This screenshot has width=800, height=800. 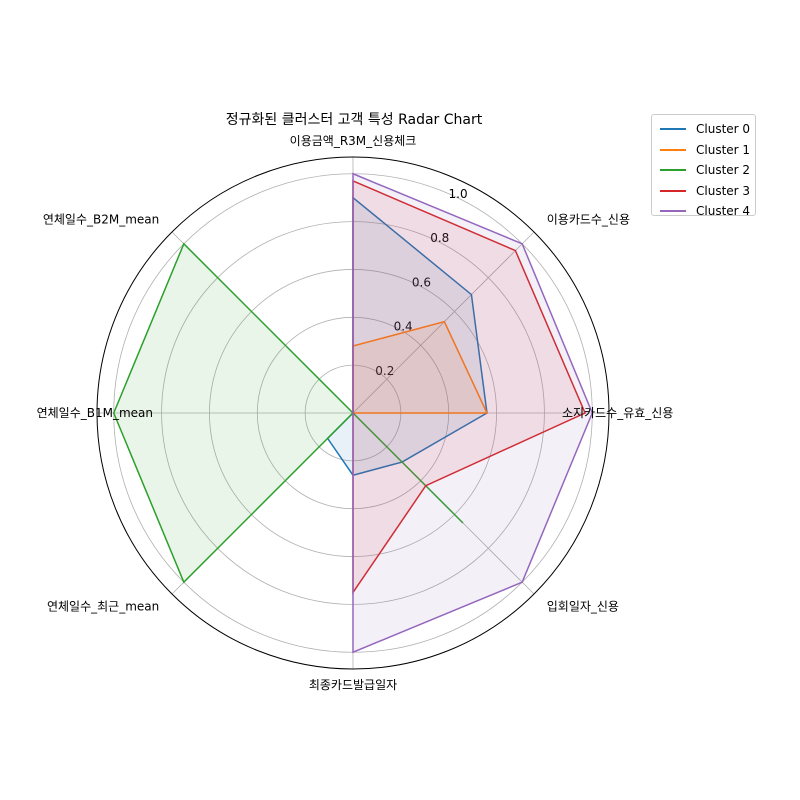 I want to click on legend-entry: Cluster 0, so click(x=705, y=129).